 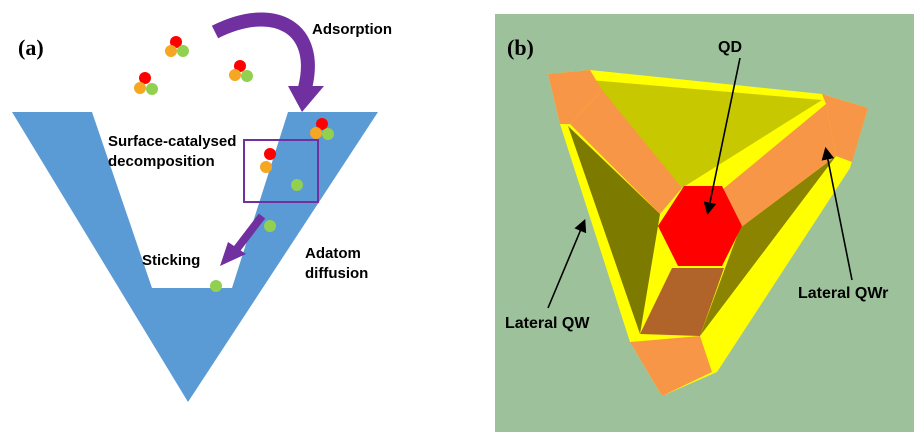 I want to click on stuck-adatom, so click(x=216, y=286).